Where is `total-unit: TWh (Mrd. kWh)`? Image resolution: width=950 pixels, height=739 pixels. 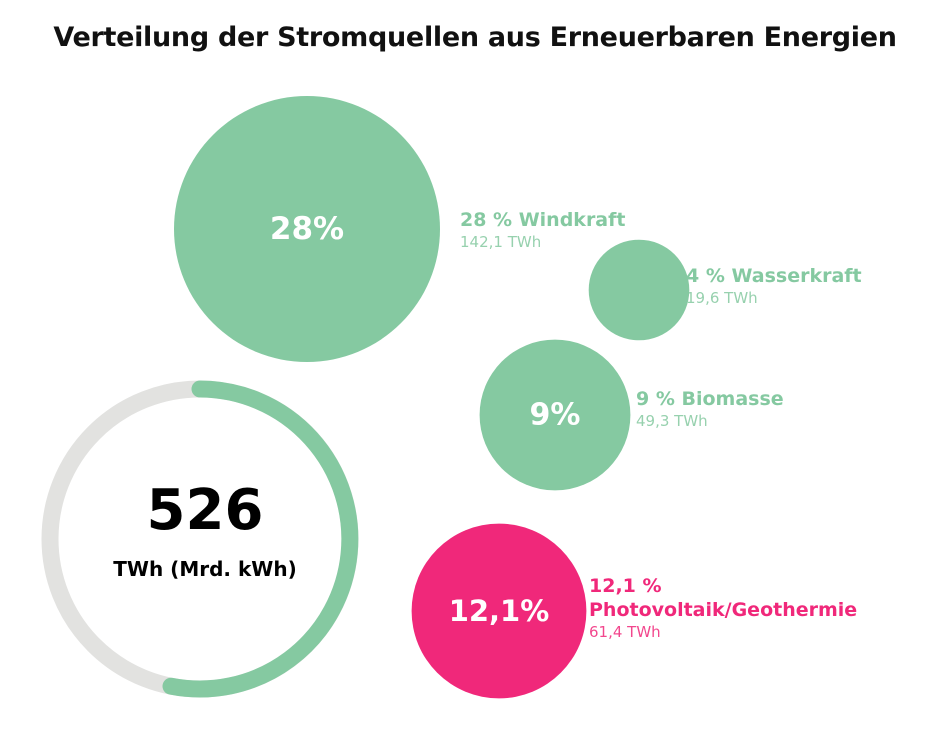 total-unit: TWh (Mrd. kWh) is located at coordinates (205, 569).